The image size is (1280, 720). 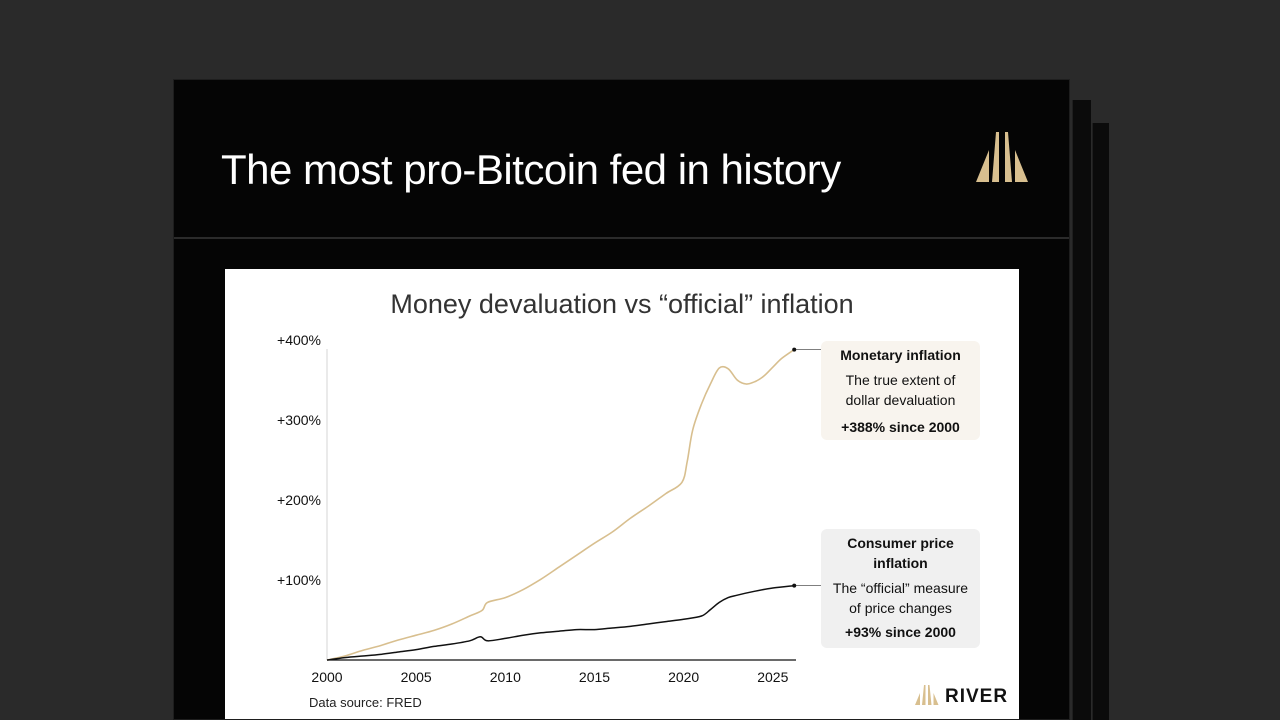 I want to click on data-source-label: Data source: FRED, so click(x=365, y=702).